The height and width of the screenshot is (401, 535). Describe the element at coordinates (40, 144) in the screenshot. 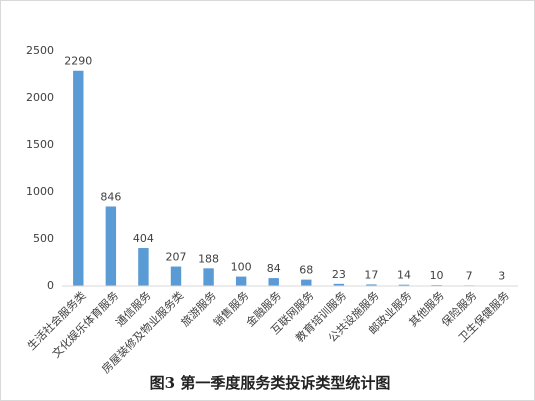

I see `y-tick-label: 1500` at that location.